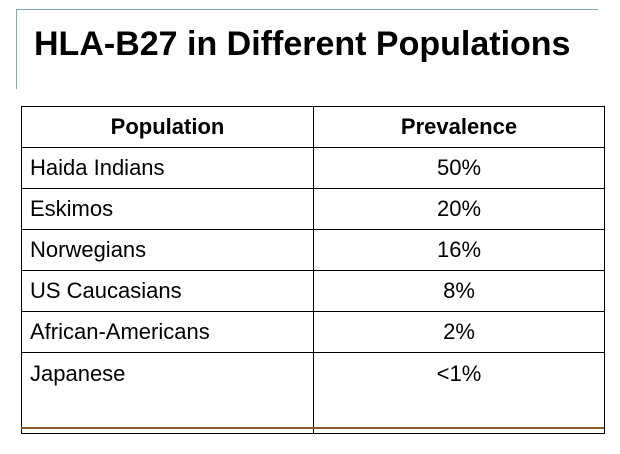 The image size is (620, 454). What do you see at coordinates (307, 9) in the screenshot?
I see `title-top-rule` at bounding box center [307, 9].